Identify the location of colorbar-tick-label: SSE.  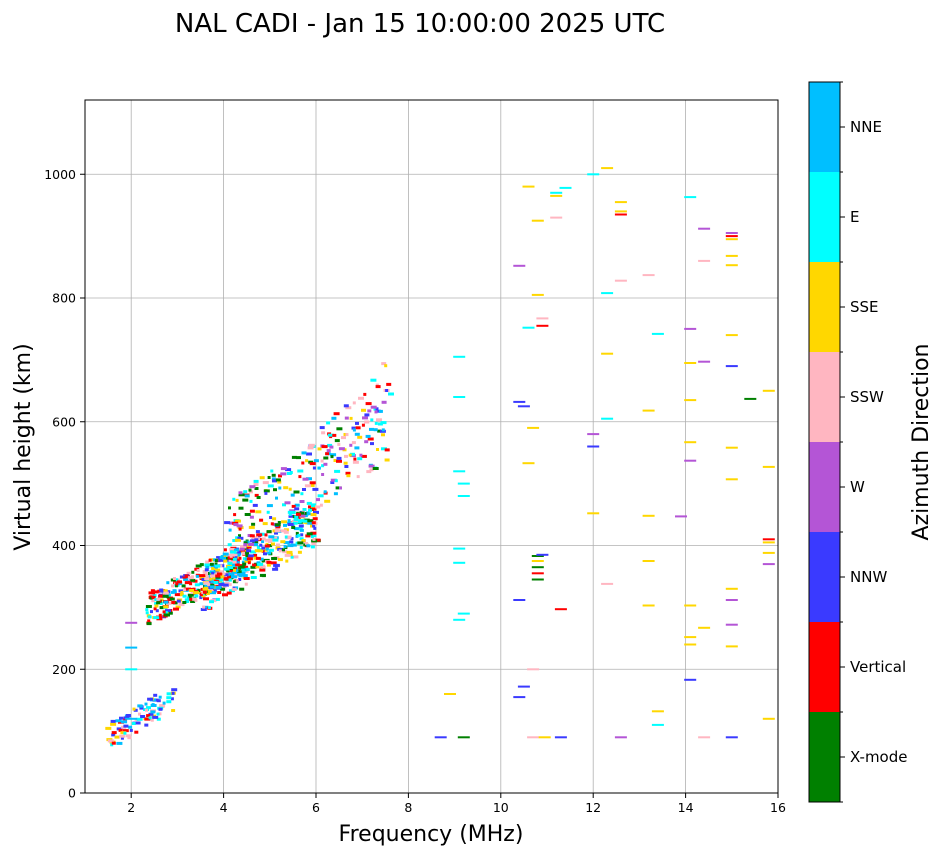
(864, 307).